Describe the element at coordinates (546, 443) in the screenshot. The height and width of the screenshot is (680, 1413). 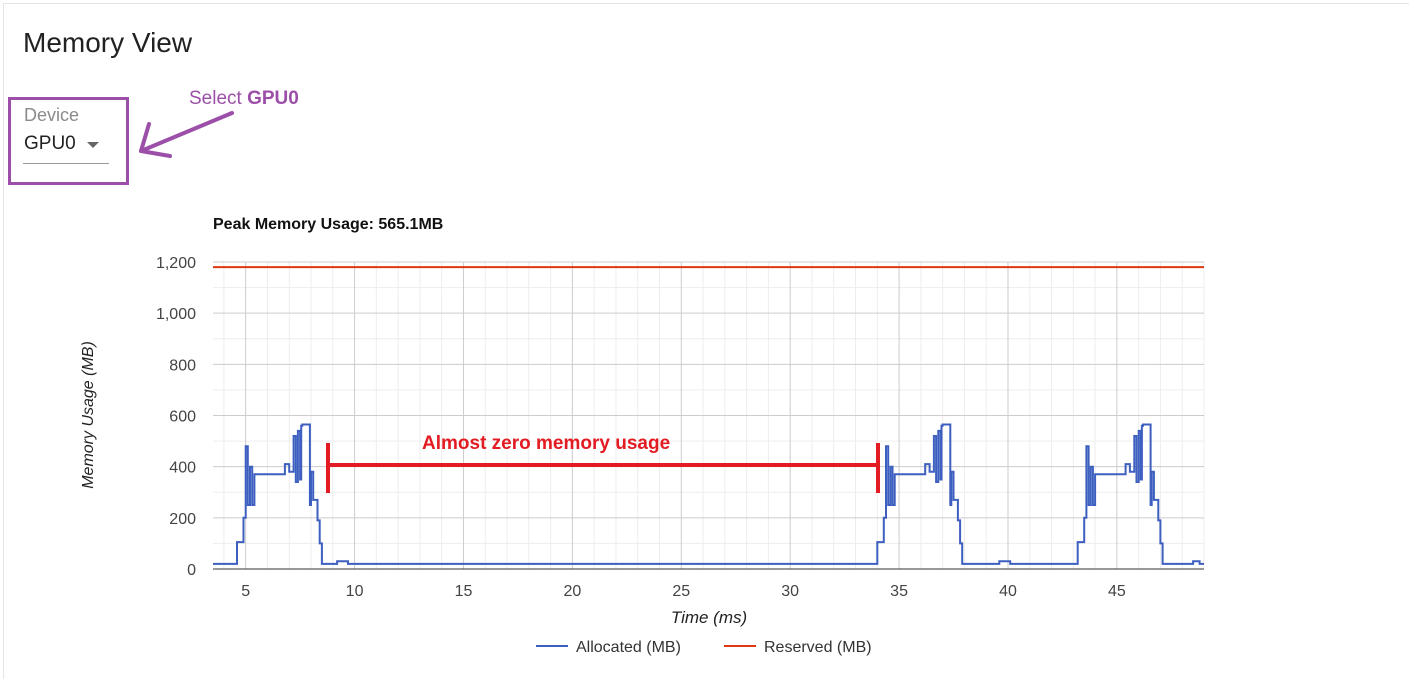
I see `zero-usage-annotation: Almost zero memory usage` at that location.